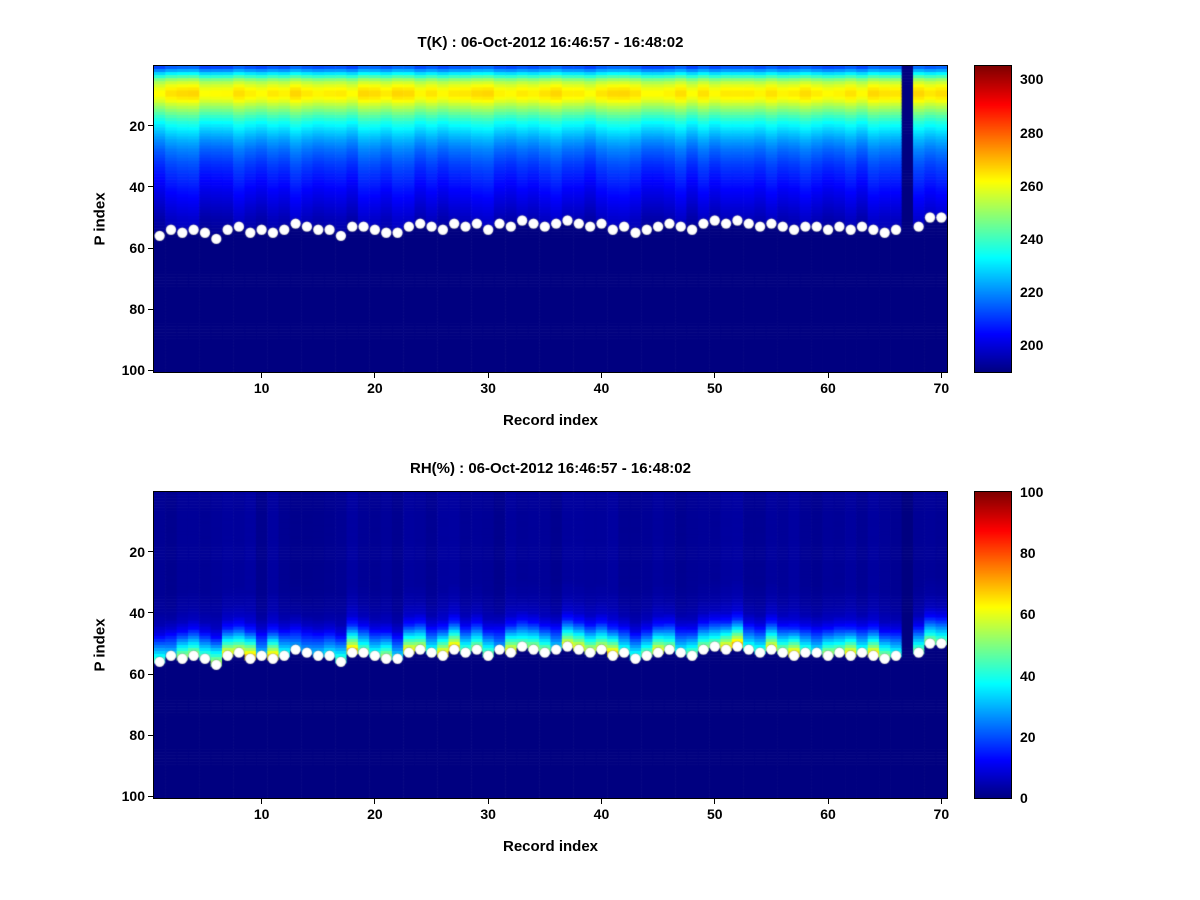 This screenshot has height=900, width=1200. I want to click on colorbar-tick-label: 220, so click(1032, 292).